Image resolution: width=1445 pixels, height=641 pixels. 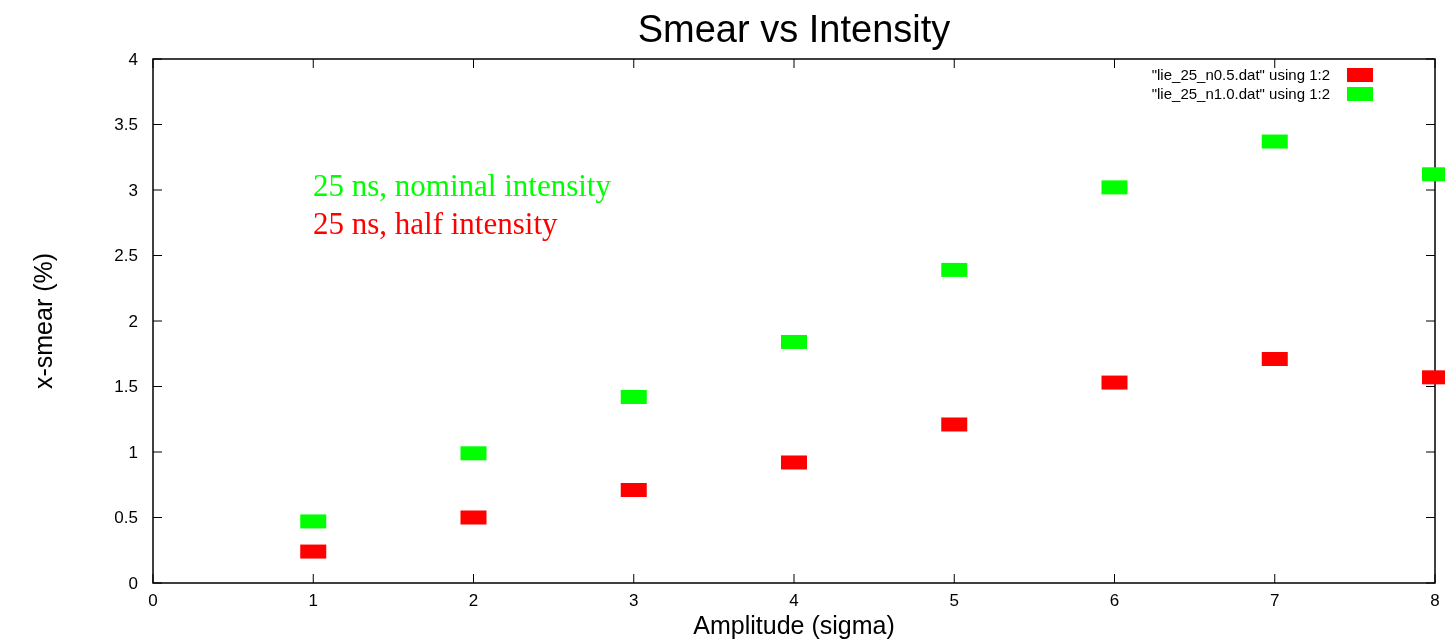 What do you see at coordinates (462, 185) in the screenshot?
I see `annotation: 25 ns, nominal intensity` at bounding box center [462, 185].